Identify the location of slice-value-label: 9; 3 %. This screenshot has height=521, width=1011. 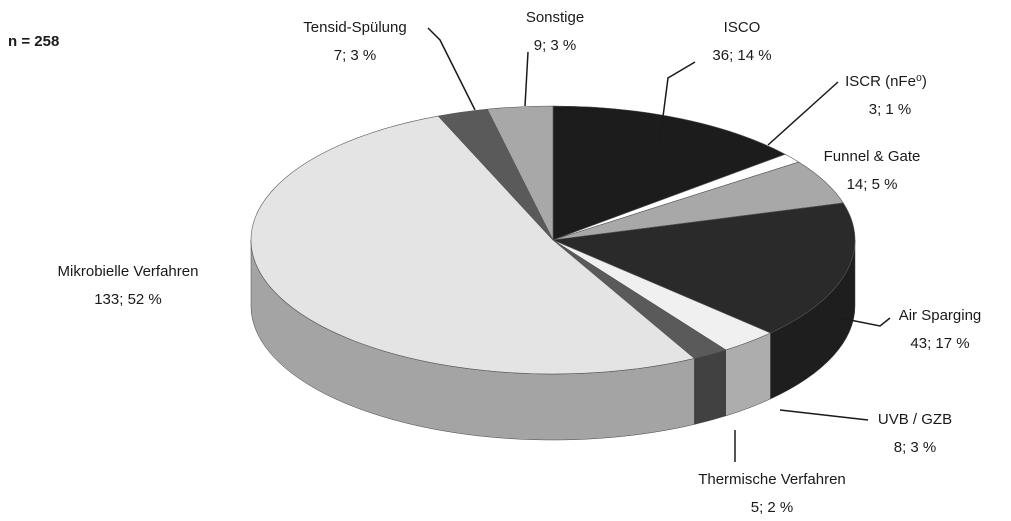
(555, 45).